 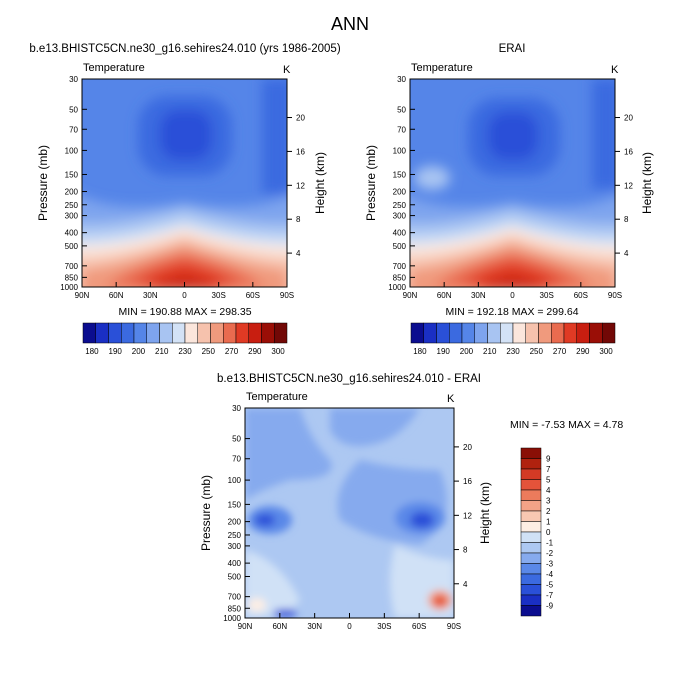 I want to click on colorbar-label: -5, so click(x=550, y=585).